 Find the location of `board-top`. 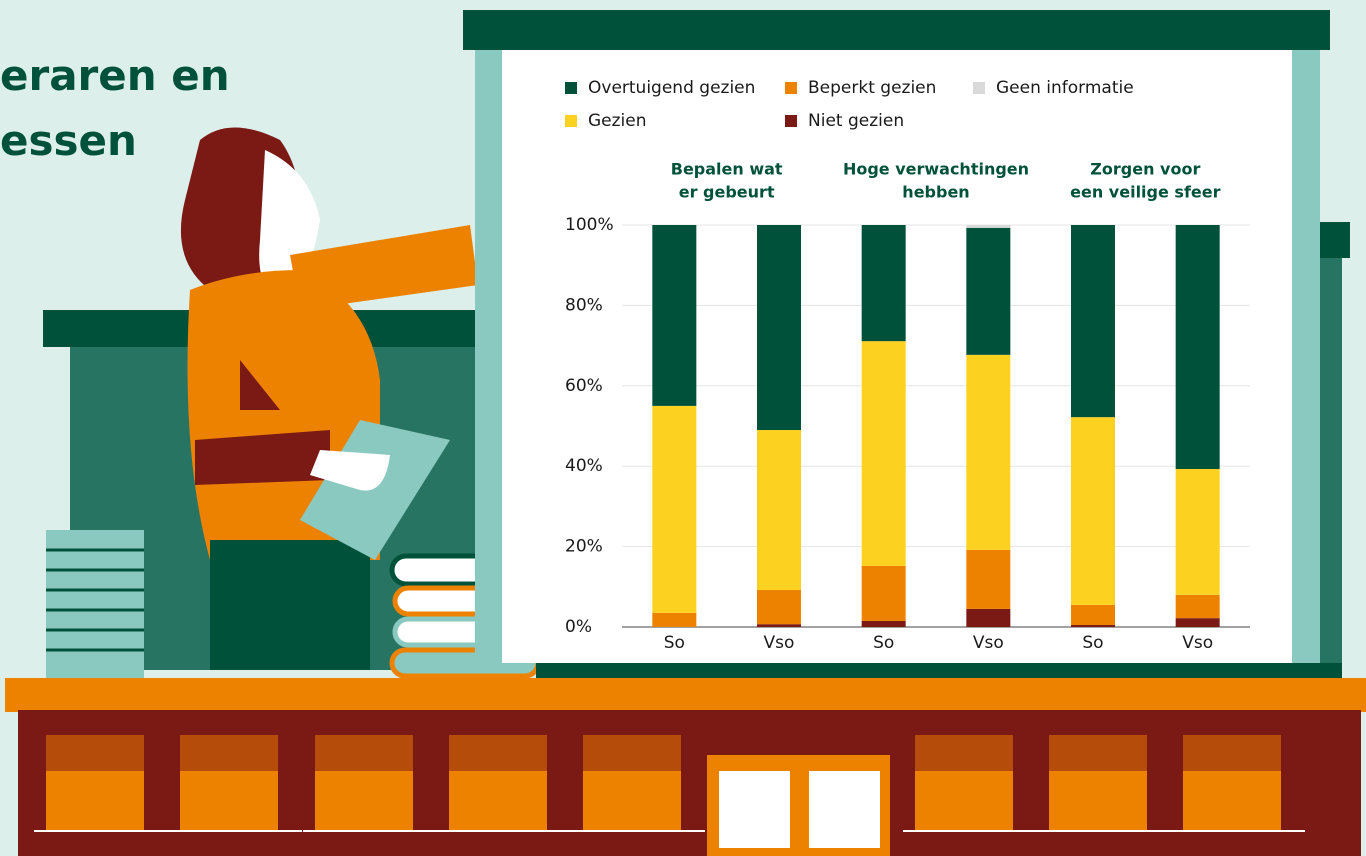

board-top is located at coordinates (1335, 240).